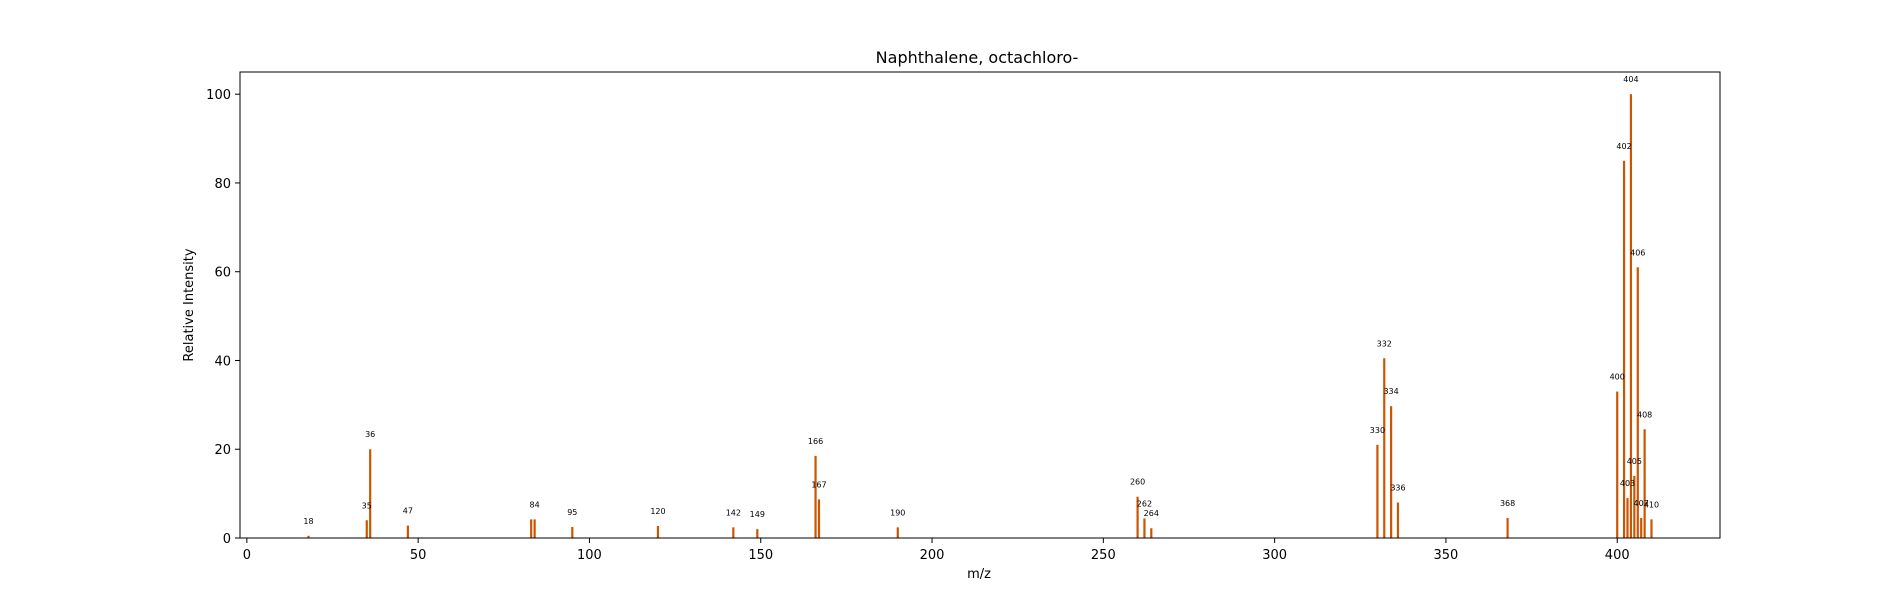 Image resolution: width=1900 pixels, height=600 pixels. I want to click on peak-label-403: 403, so click(1627, 483).